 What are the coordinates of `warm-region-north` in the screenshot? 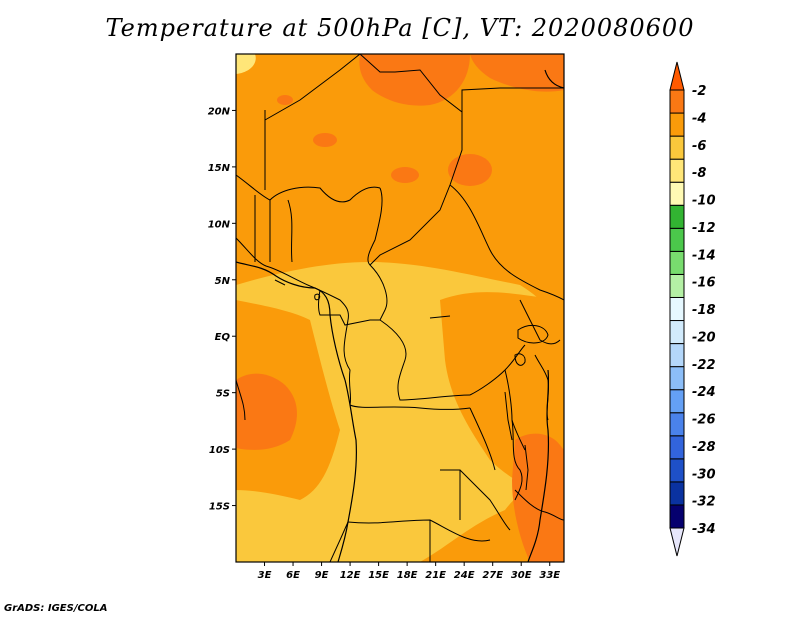 It's located at (414, 80).